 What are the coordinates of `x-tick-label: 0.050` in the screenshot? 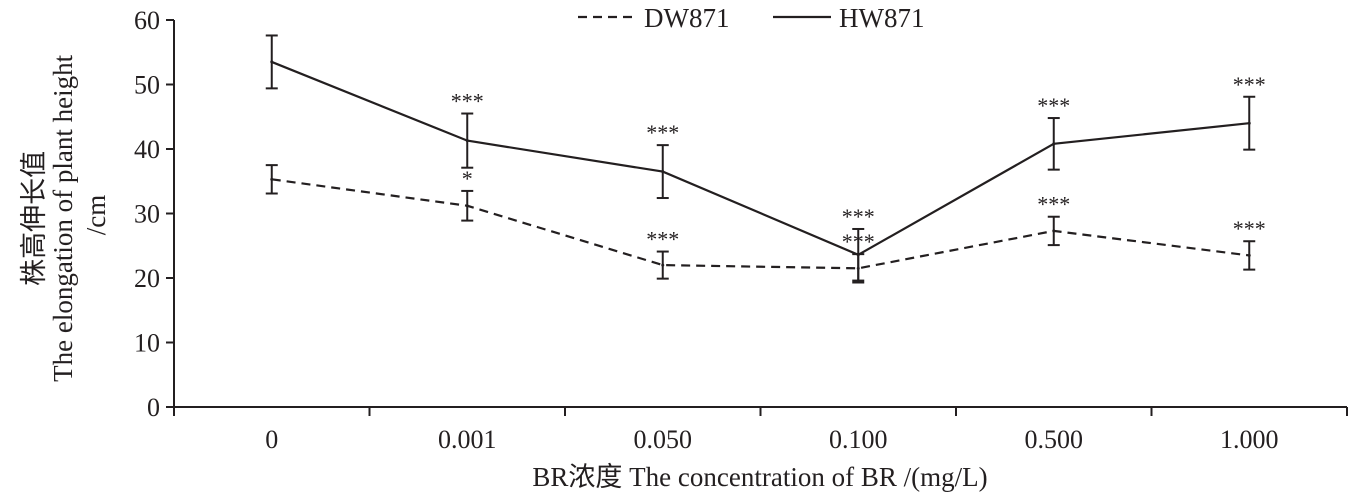 It's located at (663, 439).